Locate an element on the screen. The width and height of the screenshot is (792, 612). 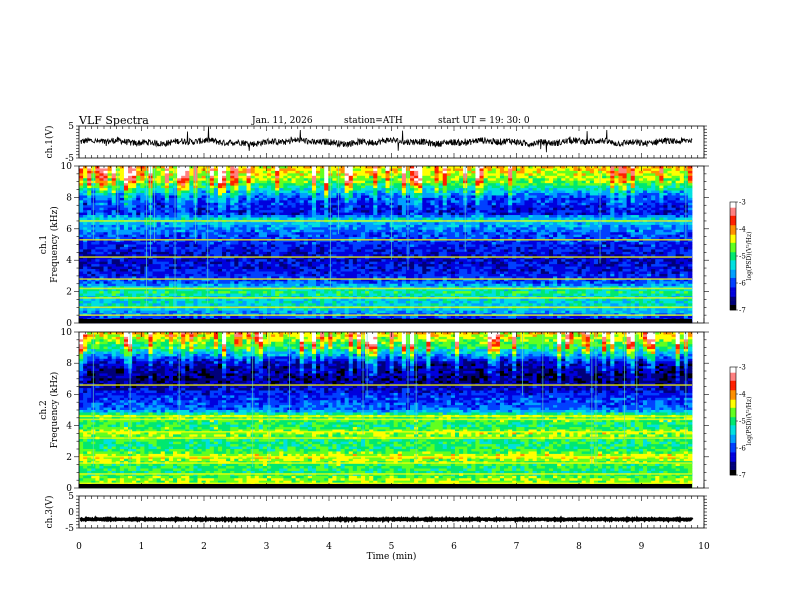
time-axis: 0 1 2 3 4 5 6 7 8 9 10 Time (min) is located at coordinates (393, 552).